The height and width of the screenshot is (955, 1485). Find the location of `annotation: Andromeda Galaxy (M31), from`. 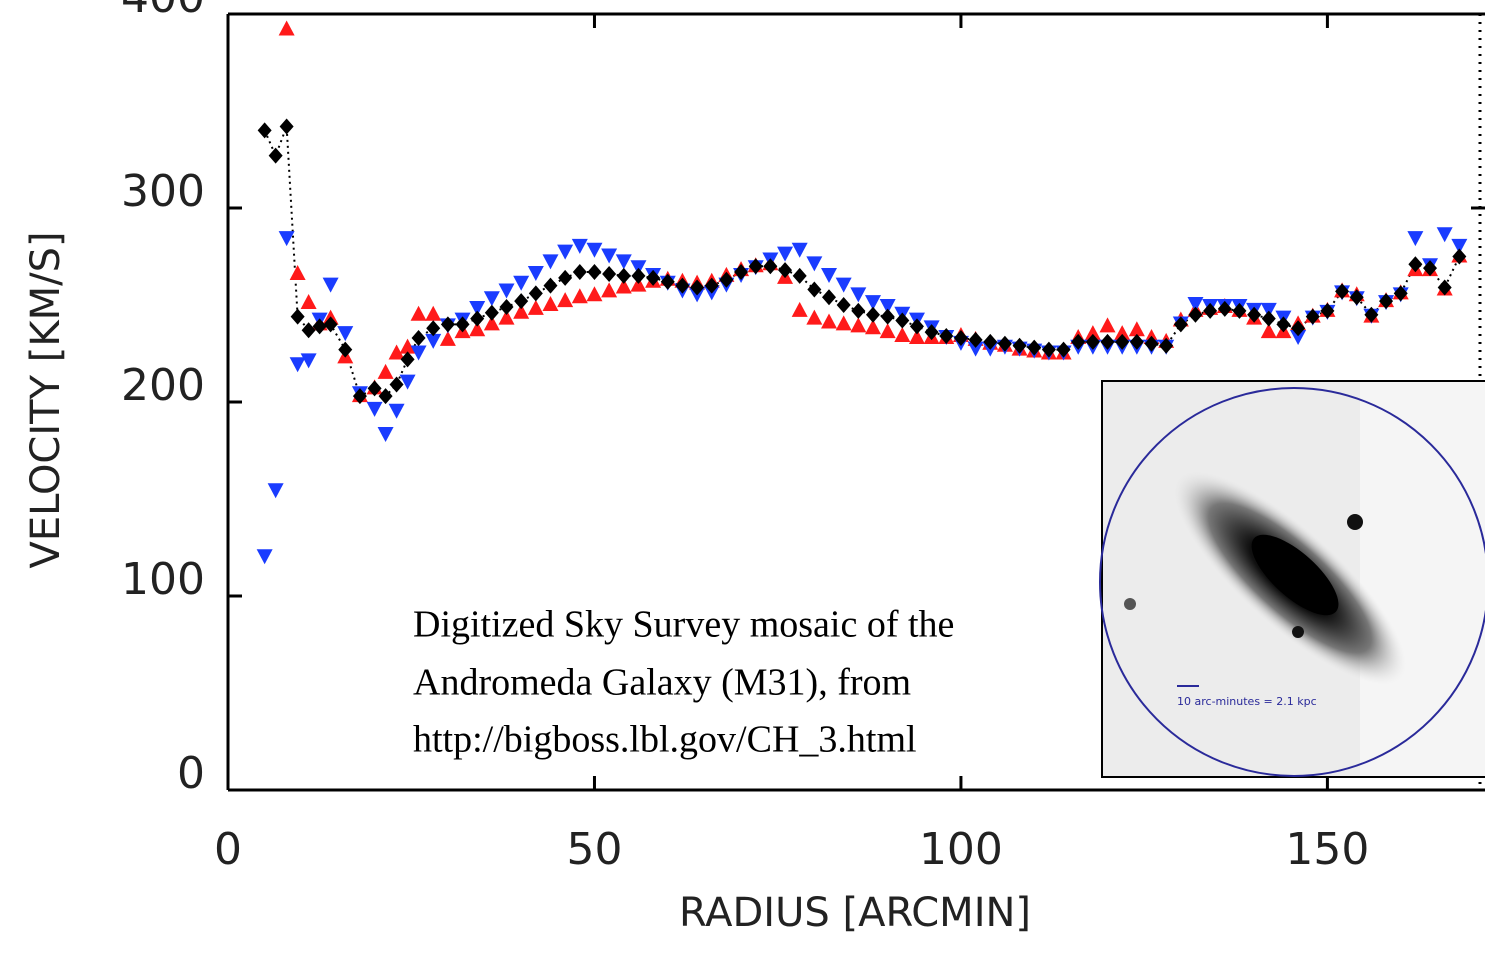

annotation: Andromeda Galaxy (M31), from is located at coordinates (662, 683).